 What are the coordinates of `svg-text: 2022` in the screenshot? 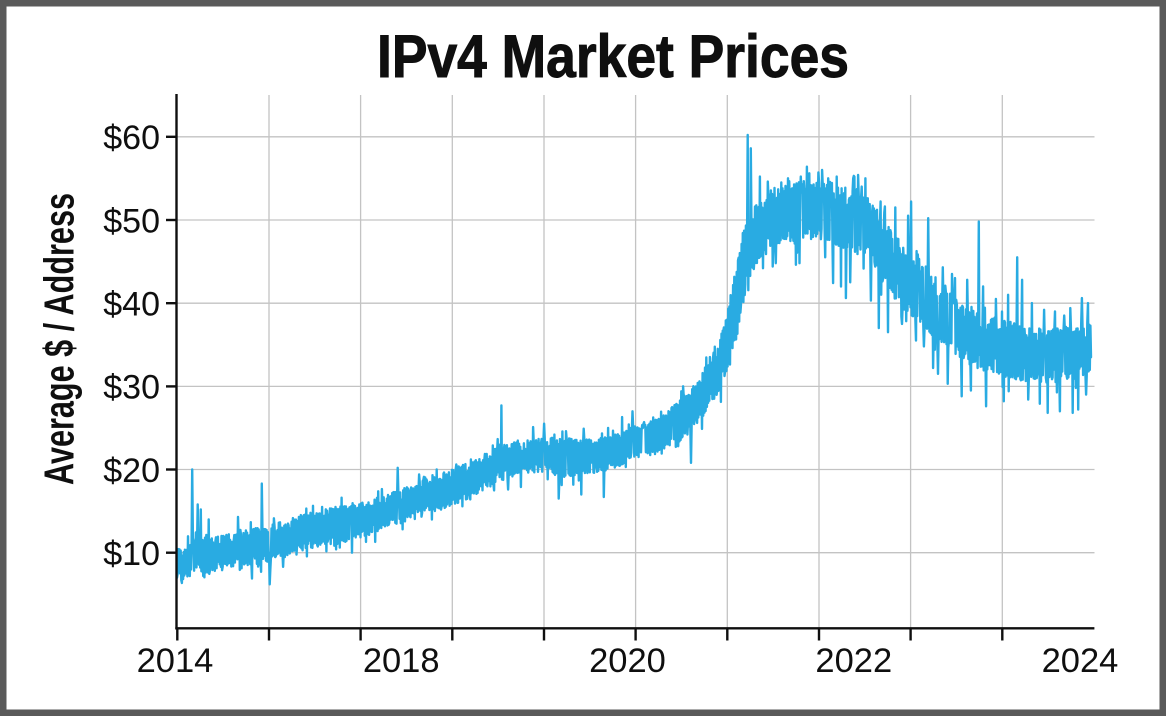 It's located at (853, 661).